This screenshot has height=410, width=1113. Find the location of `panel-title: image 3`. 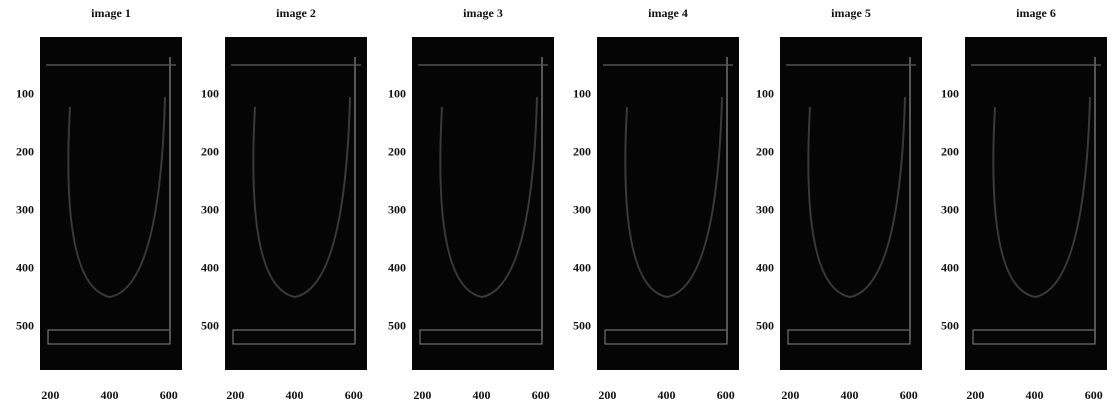

panel-title: image 3 is located at coordinates (483, 13).